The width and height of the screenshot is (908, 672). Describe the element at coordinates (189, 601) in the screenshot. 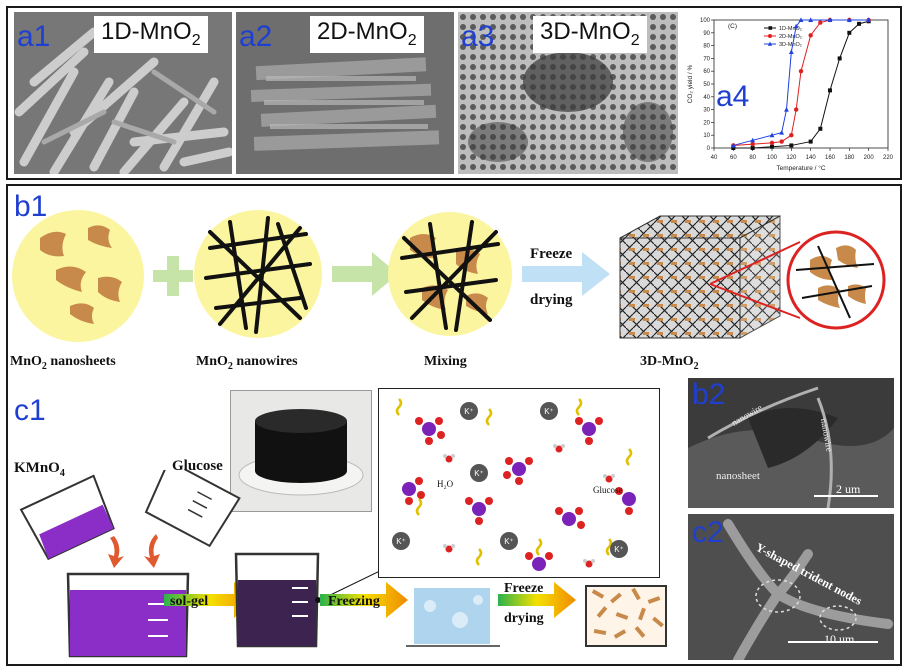

I see `sol-gel-label: sol-gel` at that location.